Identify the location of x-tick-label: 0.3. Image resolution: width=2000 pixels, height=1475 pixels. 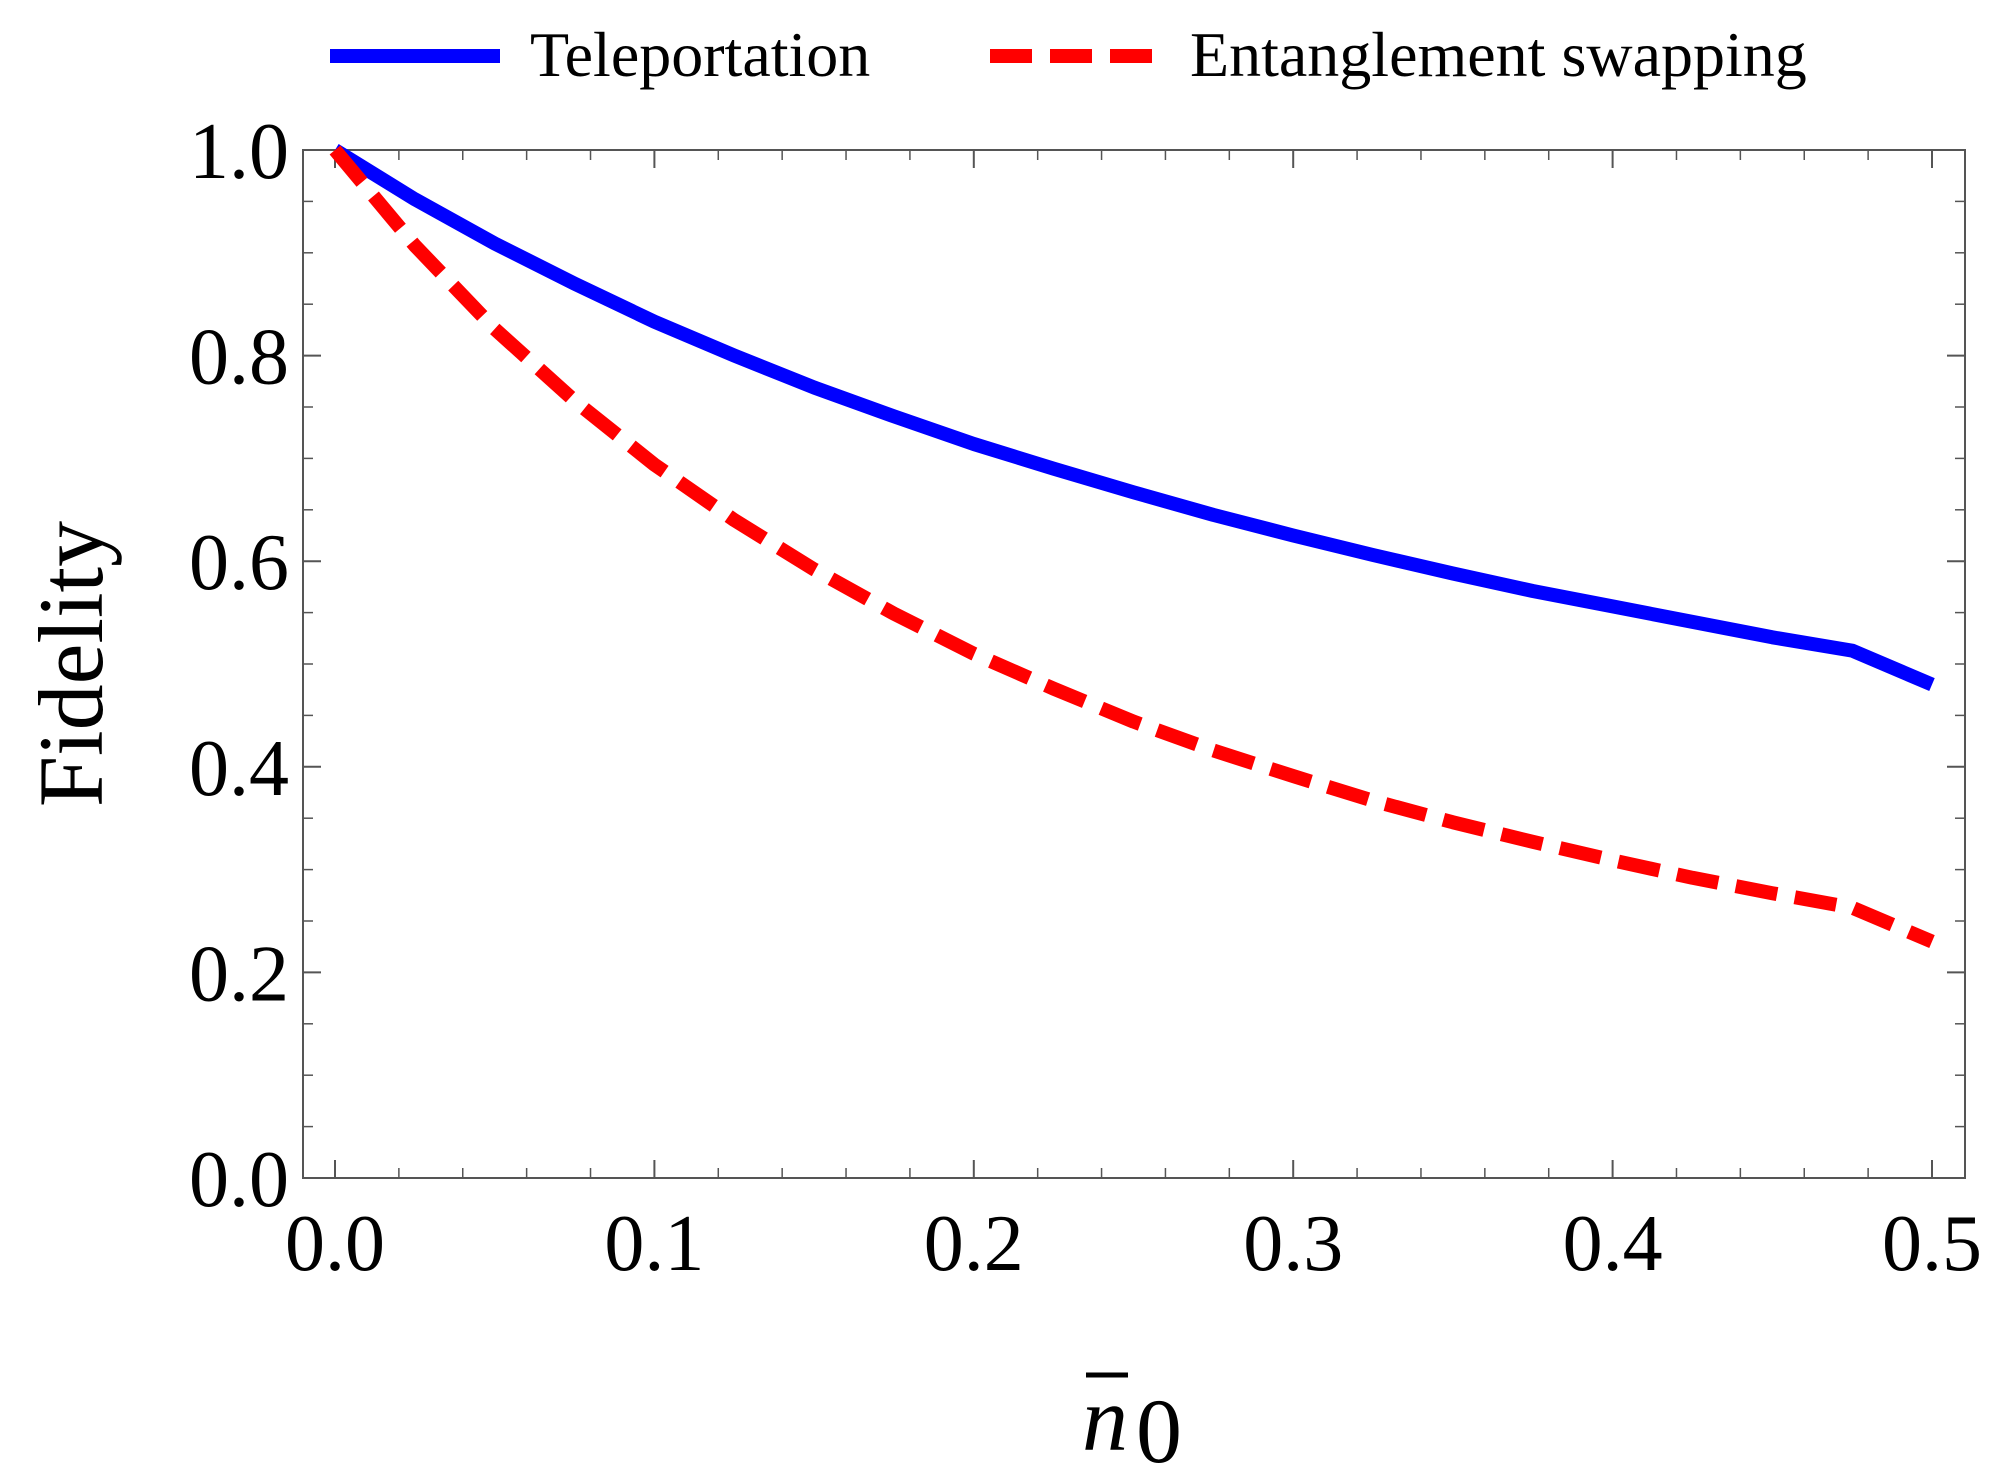
(1293, 1244).